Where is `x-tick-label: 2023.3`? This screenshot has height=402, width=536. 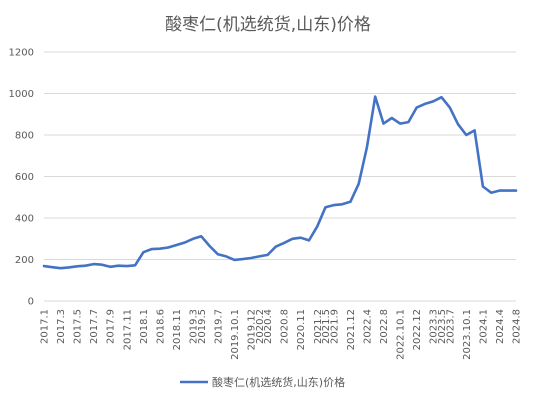
x-tick-label: 2023.3 is located at coordinates (434, 326).